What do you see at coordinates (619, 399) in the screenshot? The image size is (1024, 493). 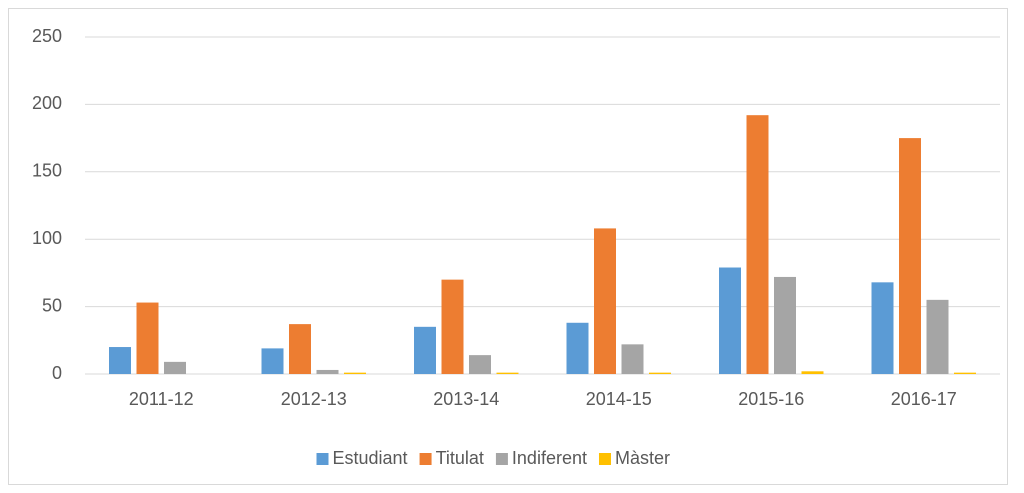 I see `x-tick-label: 2014-15` at bounding box center [619, 399].